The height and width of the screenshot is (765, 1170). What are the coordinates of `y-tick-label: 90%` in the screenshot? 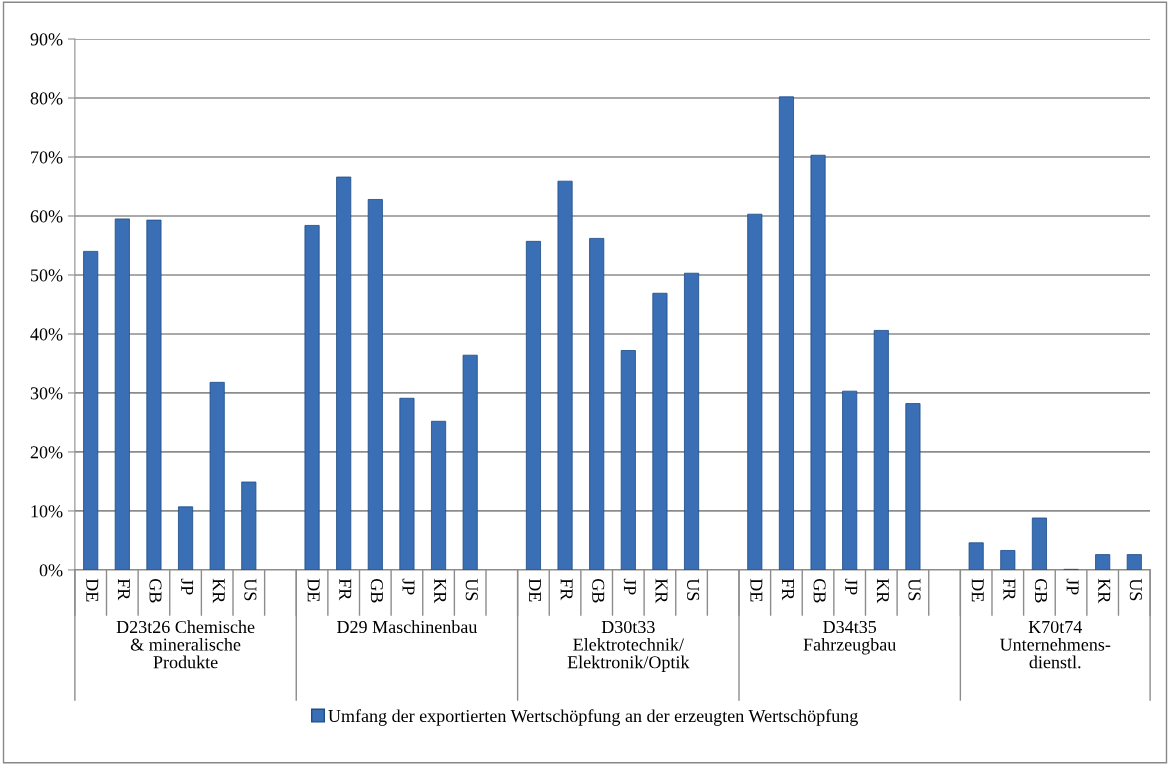 It's located at (46, 39).